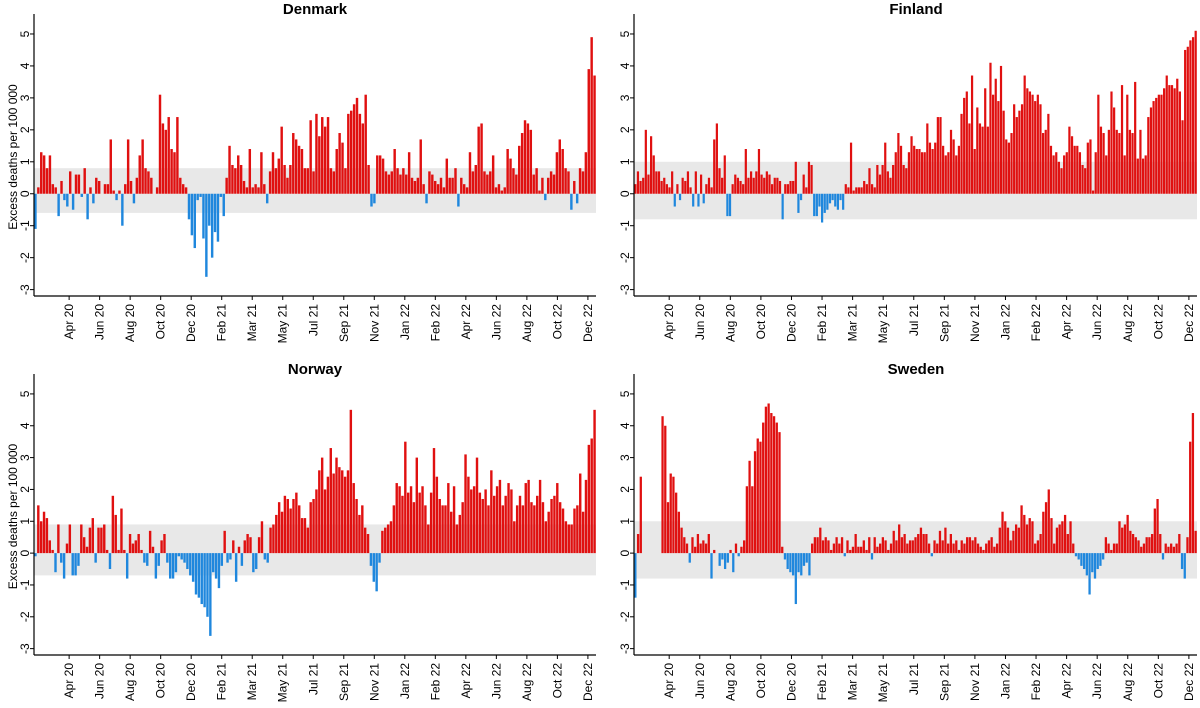  What do you see at coordinates (625, 65) in the screenshot?
I see `finland-y-tick-label: 4` at bounding box center [625, 65].